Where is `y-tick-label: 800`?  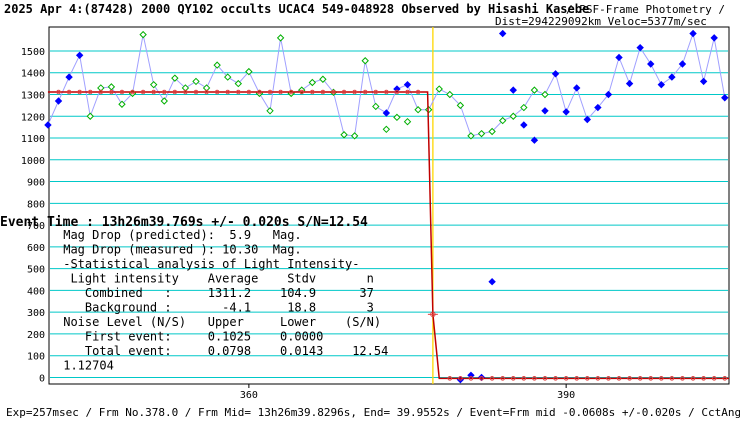 y-tick-label: 800 is located at coordinates (36, 204).